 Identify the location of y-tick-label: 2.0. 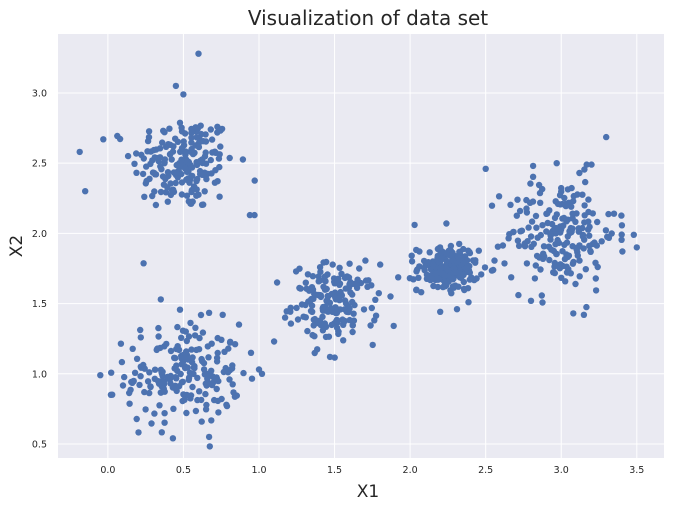
(39, 234).